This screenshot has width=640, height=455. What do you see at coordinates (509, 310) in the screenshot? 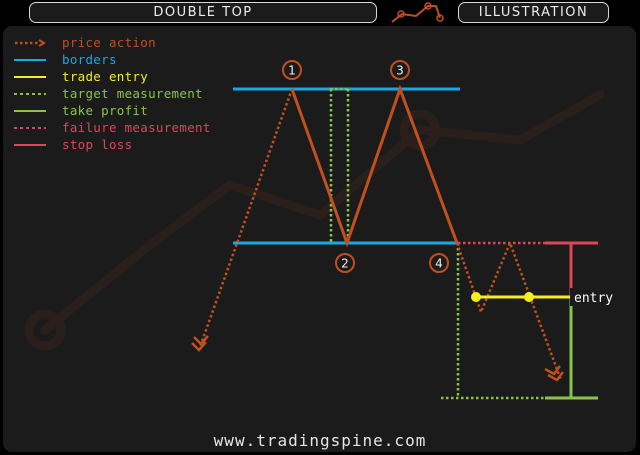
I see `price-action-breakout` at bounding box center [509, 310].